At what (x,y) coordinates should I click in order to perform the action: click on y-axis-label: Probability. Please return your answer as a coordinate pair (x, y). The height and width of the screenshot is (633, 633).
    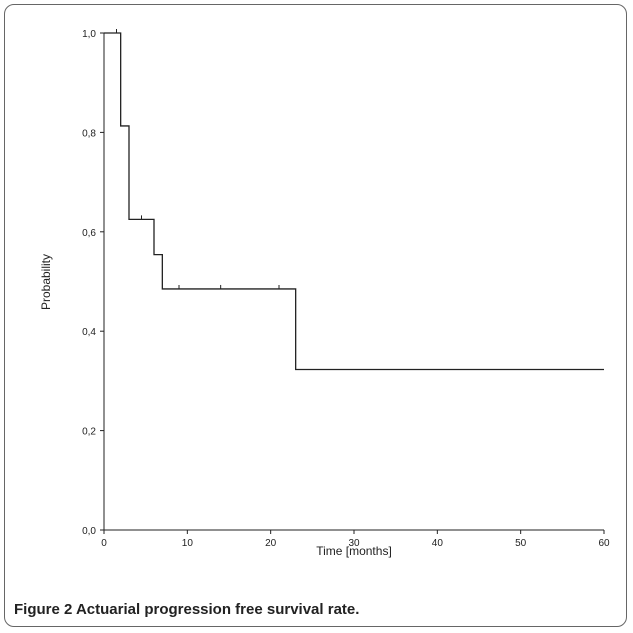
    Looking at the image, I should click on (46, 282).